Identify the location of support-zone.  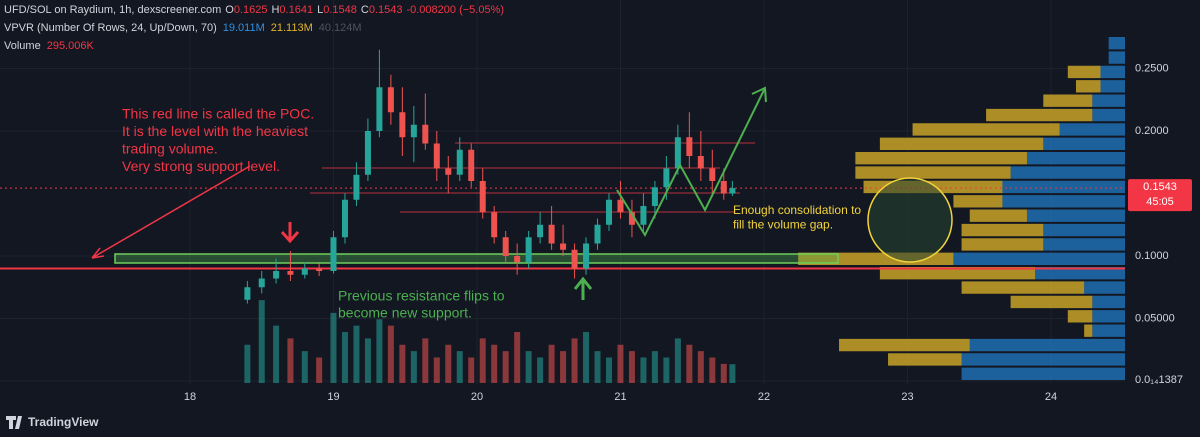
(476, 258).